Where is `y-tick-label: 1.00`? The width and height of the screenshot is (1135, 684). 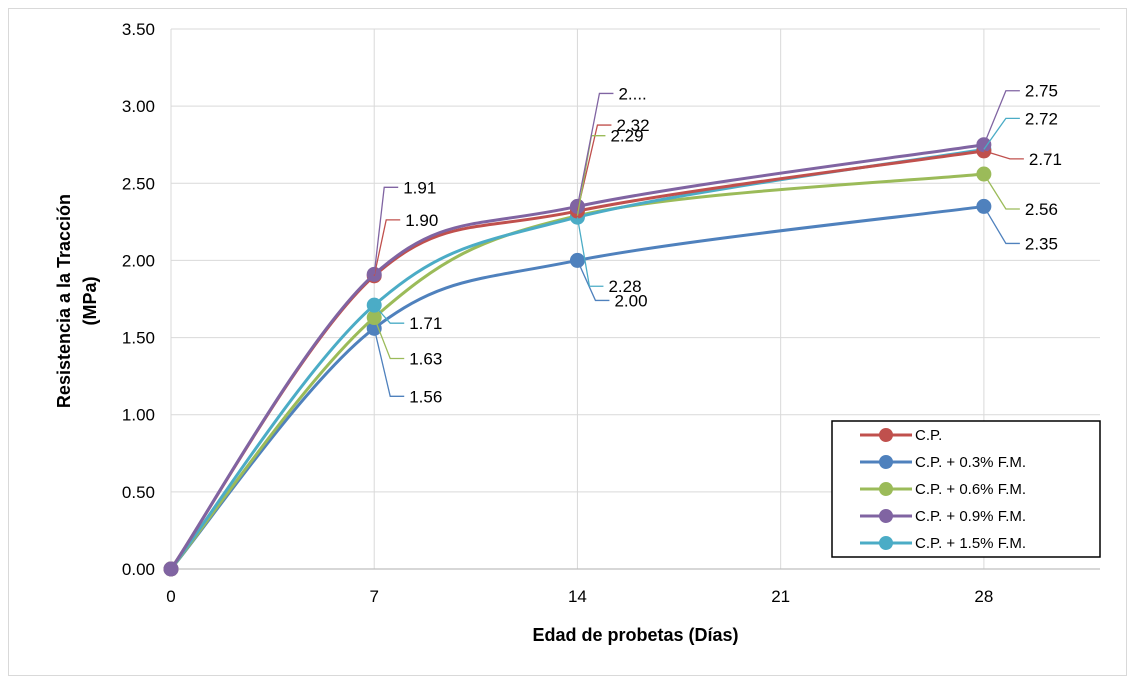
y-tick-label: 1.00 is located at coordinates (138, 415).